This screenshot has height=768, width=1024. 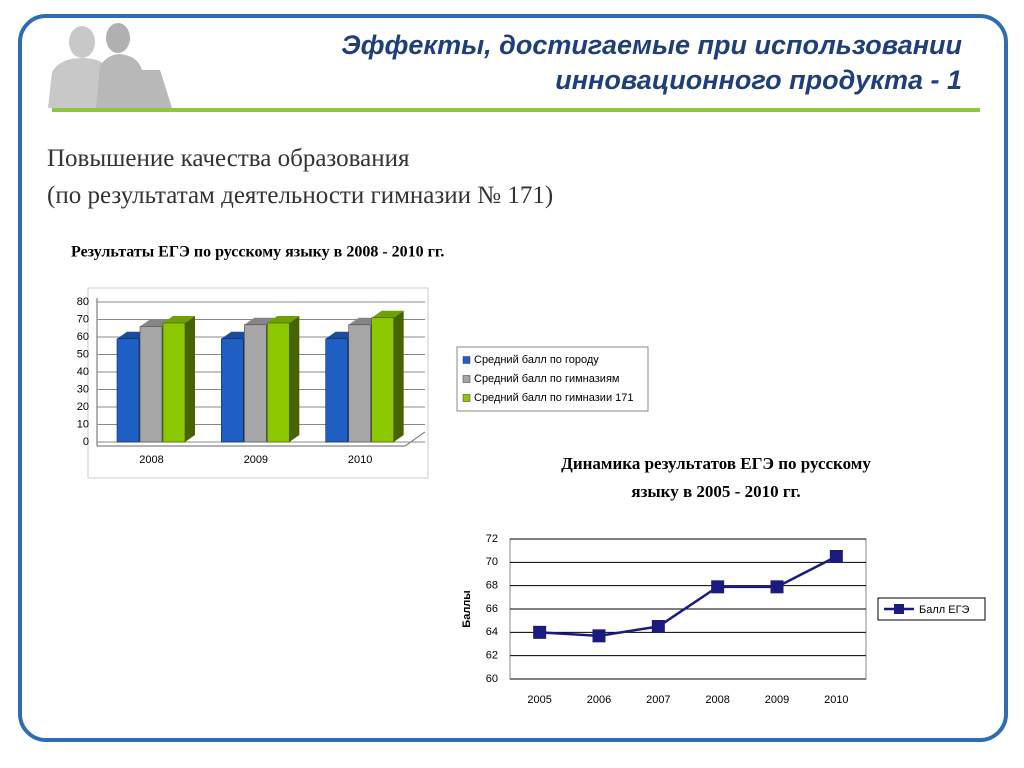 I want to click on y-tick-label: 30, so click(x=83, y=389).